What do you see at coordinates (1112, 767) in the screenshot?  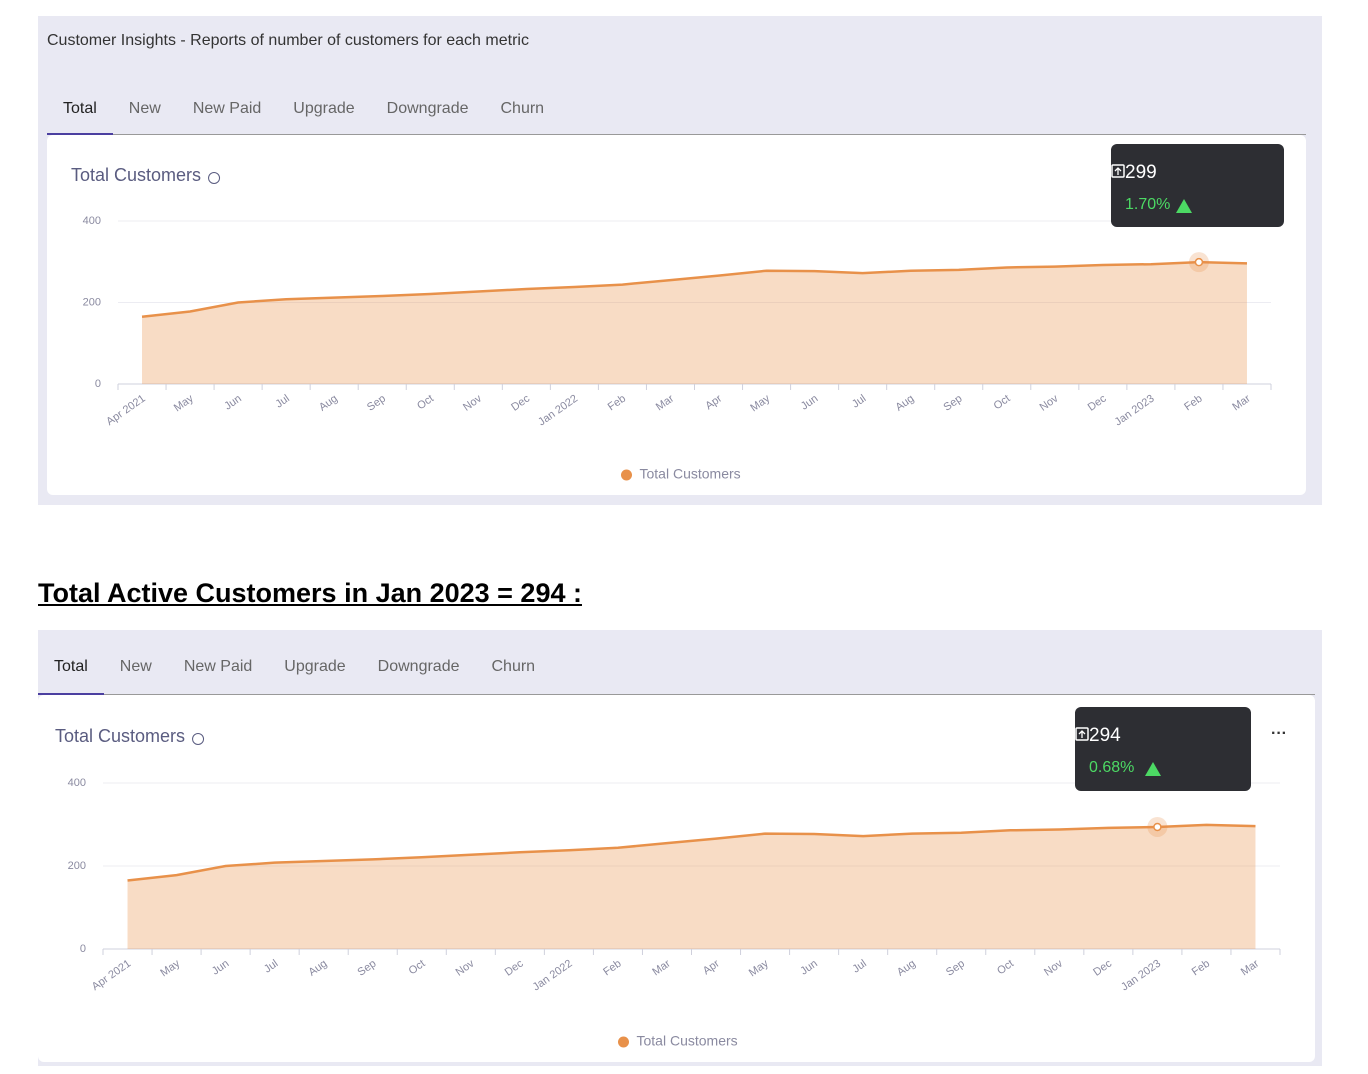 I see `tooltip-change: 0.68%` at bounding box center [1112, 767].